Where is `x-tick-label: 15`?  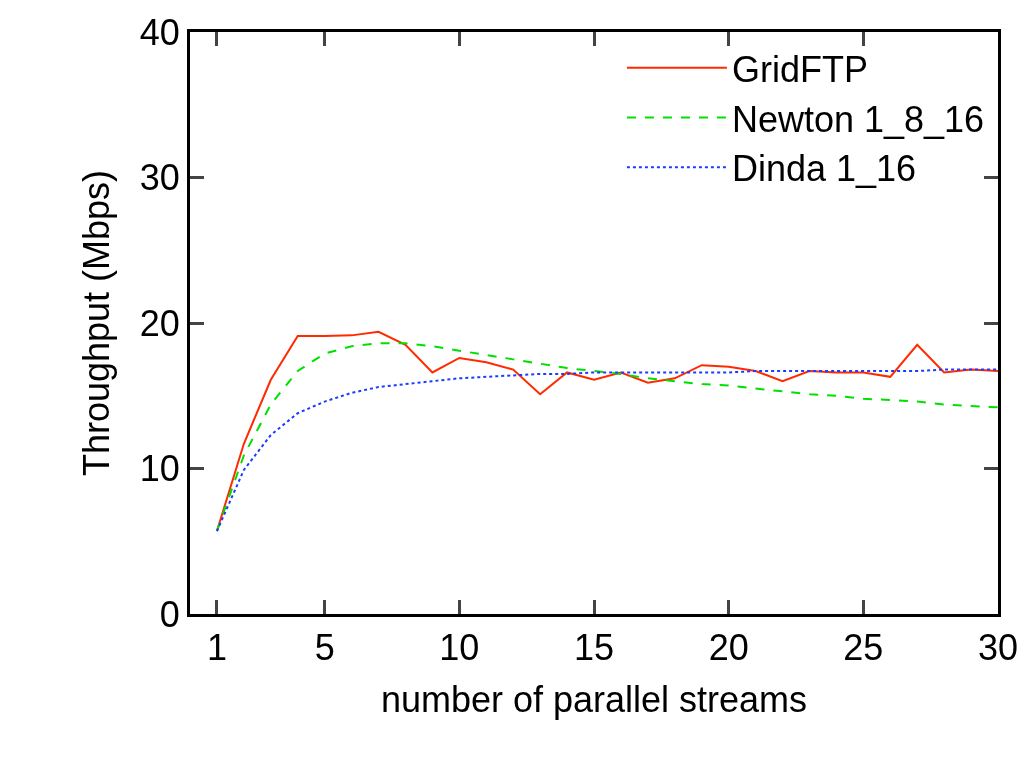
x-tick-label: 15 is located at coordinates (594, 648).